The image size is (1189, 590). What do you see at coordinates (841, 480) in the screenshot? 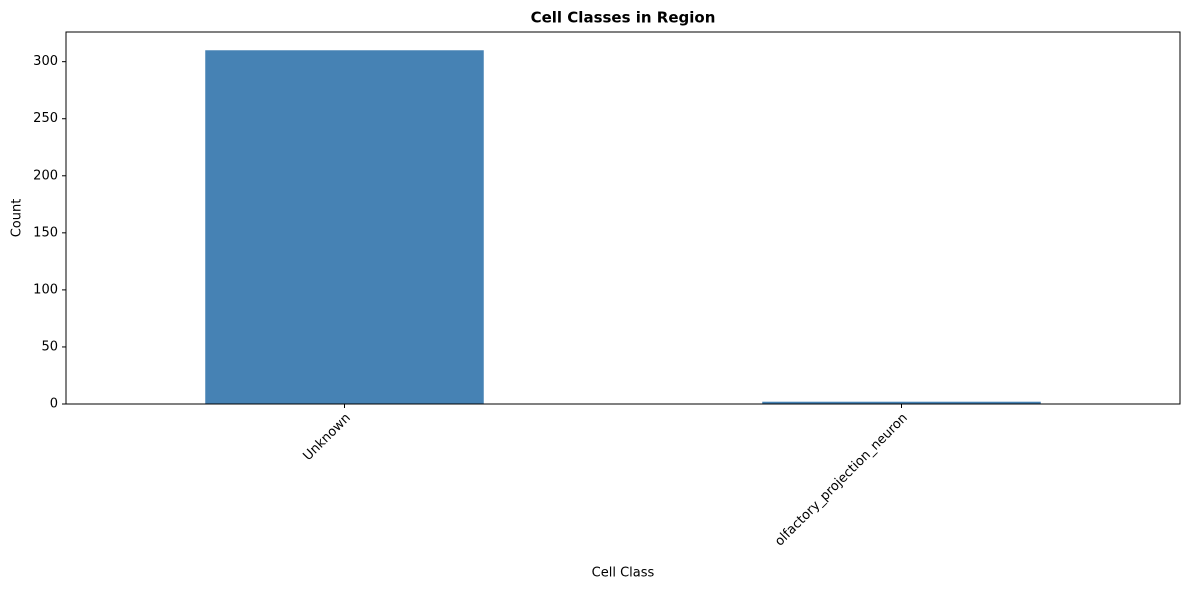
I see `x-tick-label: olfactory_projection_neuron` at bounding box center [841, 480].